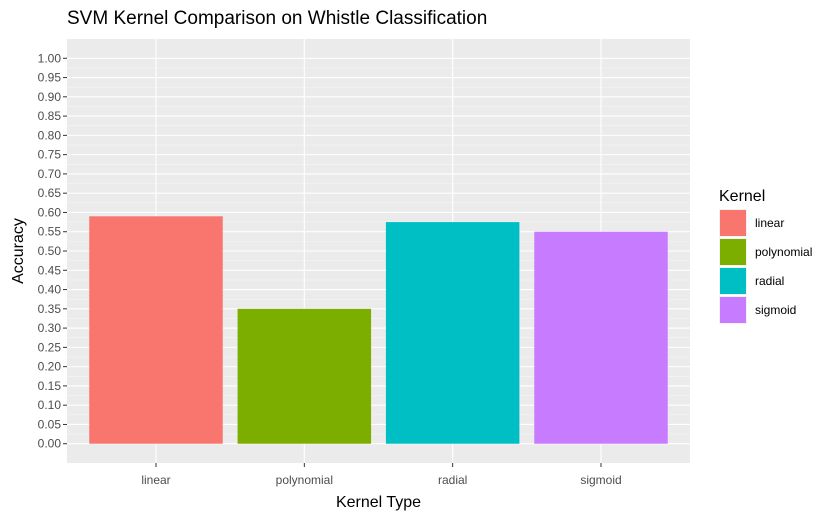  Describe the element at coordinates (50, 405) in the screenshot. I see `y-tick-label: 0.10` at that location.